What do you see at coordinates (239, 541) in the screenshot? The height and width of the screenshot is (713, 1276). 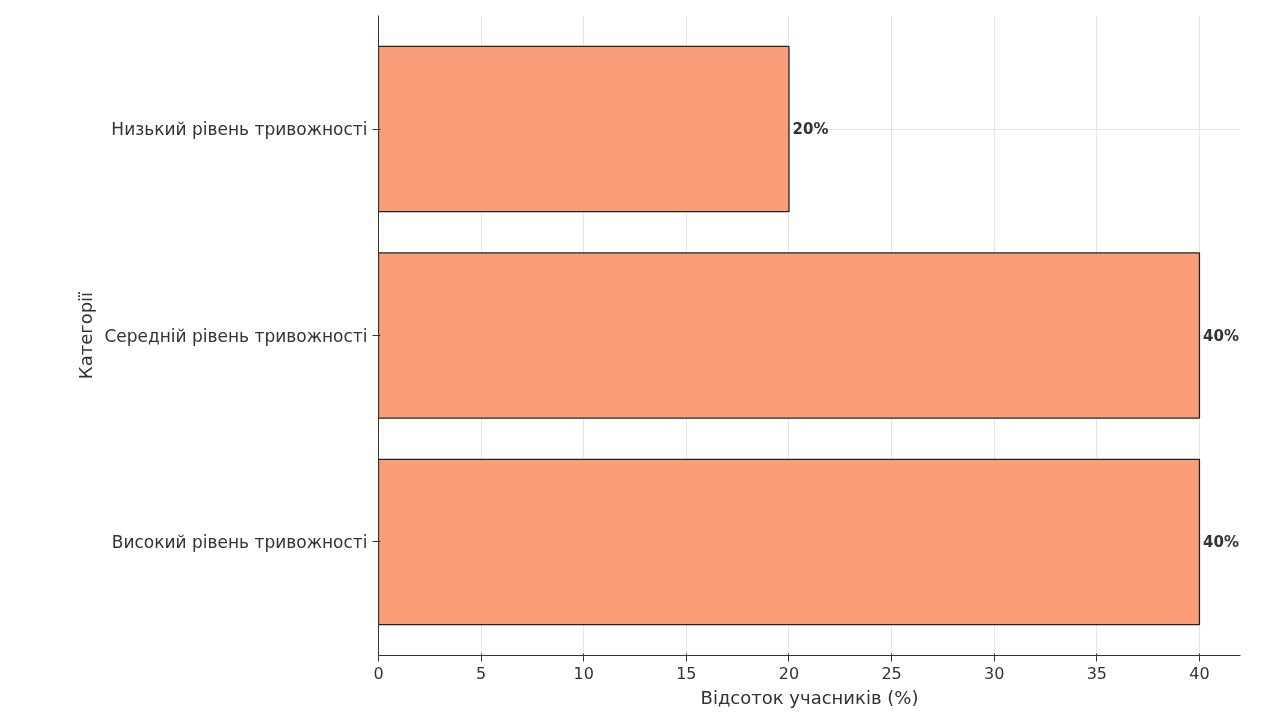 I see `y-tick-label: Високий рівень тривожності` at bounding box center [239, 541].